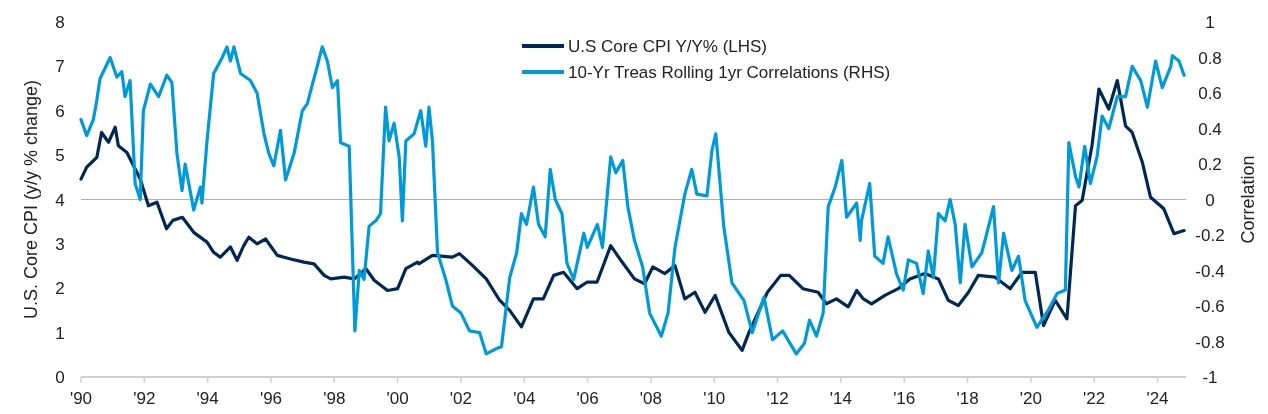  Describe the element at coordinates (81, 398) in the screenshot. I see `x-tick-label: '90` at that location.